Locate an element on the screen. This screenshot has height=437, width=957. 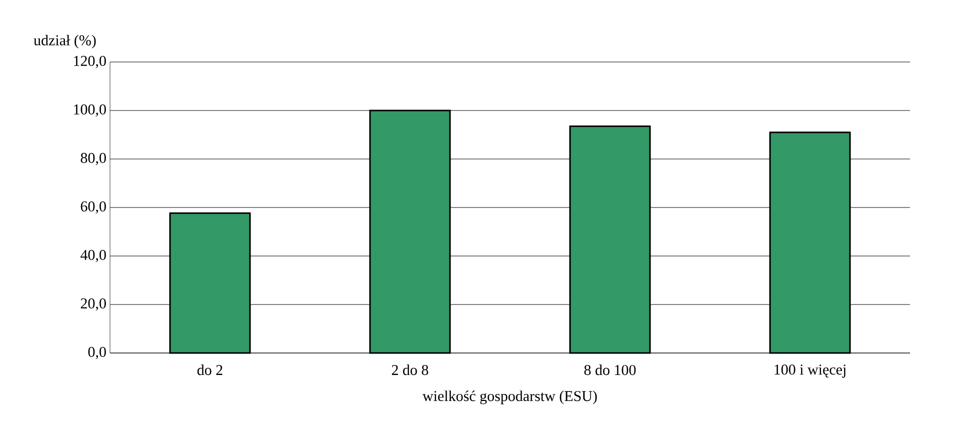
x-axis-title: wielkość gospodarstw (ESU) is located at coordinates (509, 397).